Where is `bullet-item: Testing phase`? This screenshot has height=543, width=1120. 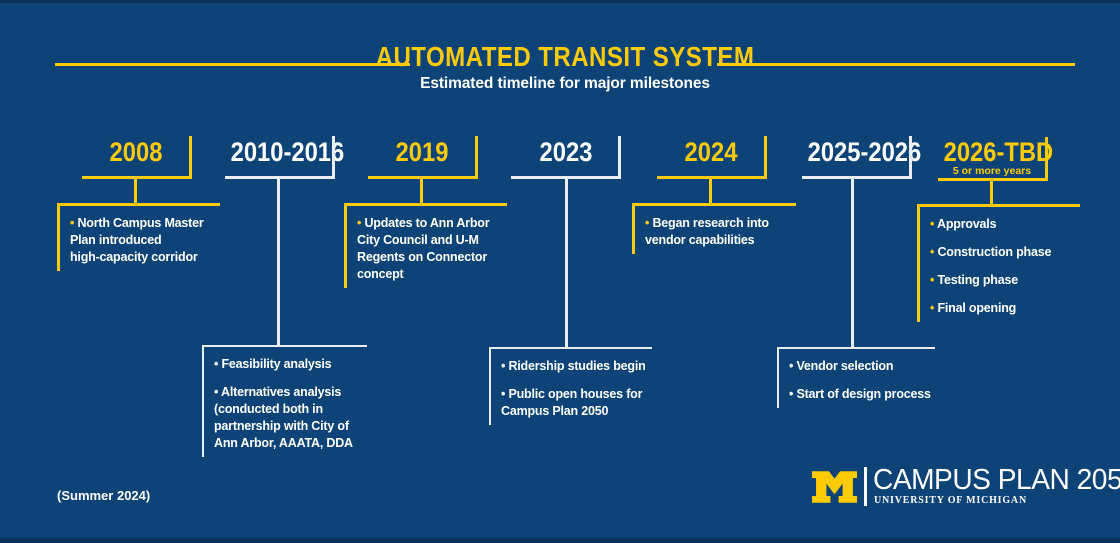 bullet-item: Testing phase is located at coordinates (1005, 280).